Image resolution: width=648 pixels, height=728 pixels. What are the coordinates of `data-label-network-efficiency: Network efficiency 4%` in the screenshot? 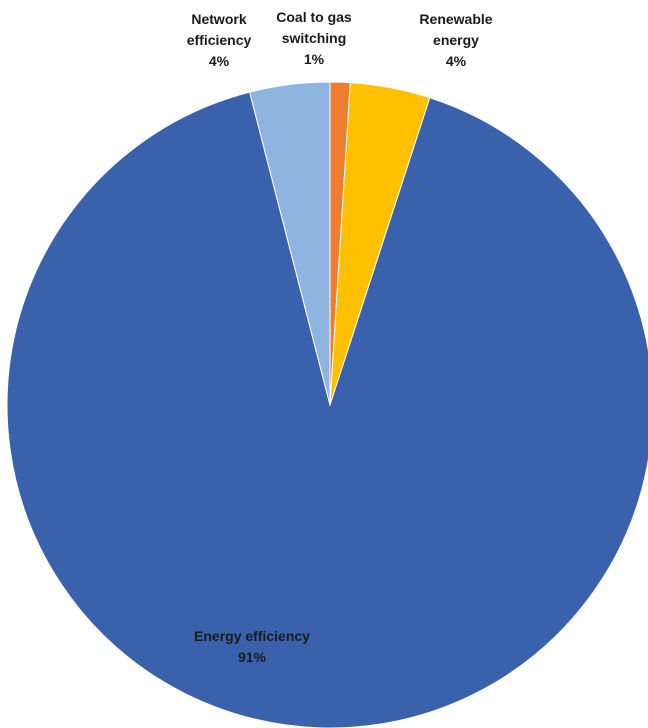 It's located at (219, 40).